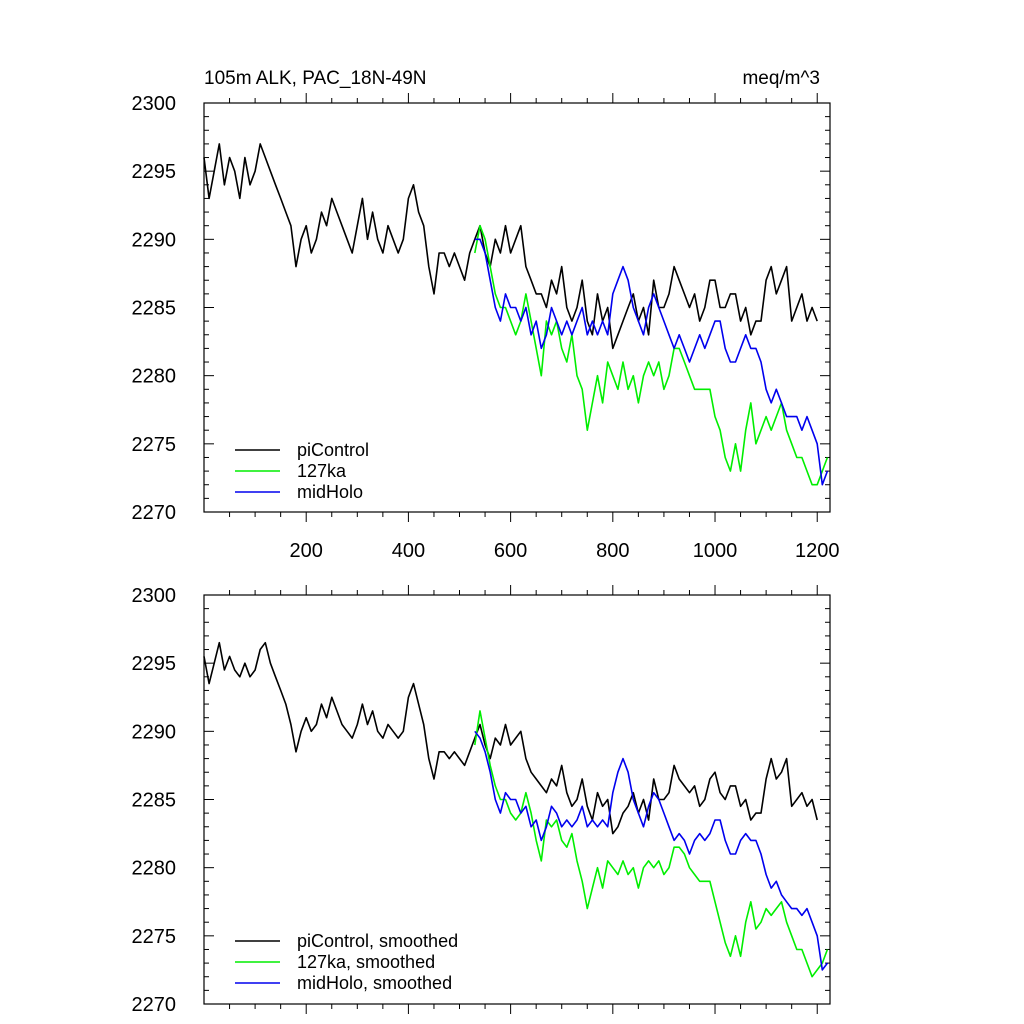  What do you see at coordinates (330, 492) in the screenshot?
I see `legend-label-2: midHolo` at bounding box center [330, 492].